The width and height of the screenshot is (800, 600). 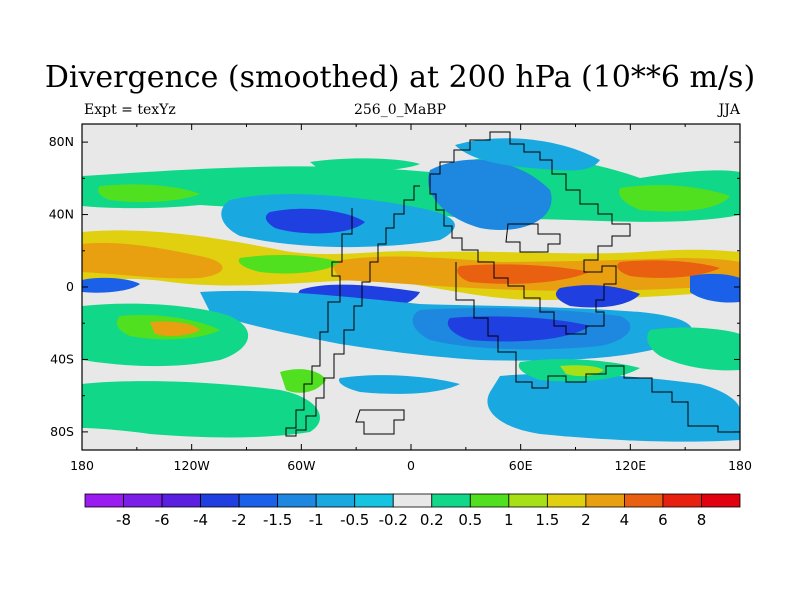 I want to click on colorbar-label: -1.5, so click(x=277, y=520).